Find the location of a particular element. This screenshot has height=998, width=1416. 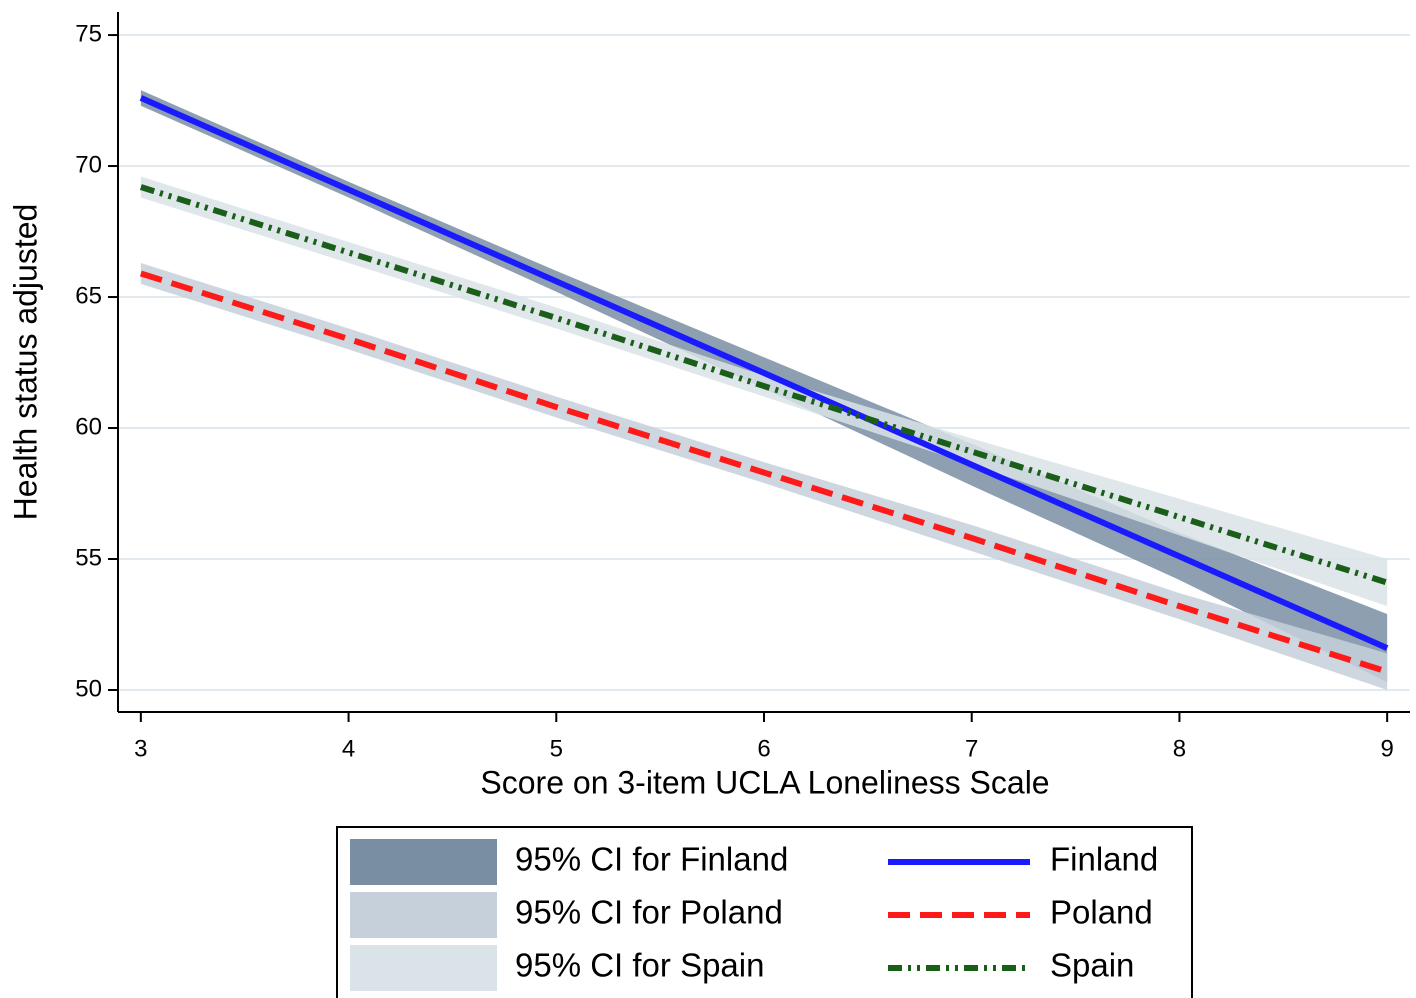

y-tick-label: 55 is located at coordinates (88, 557).